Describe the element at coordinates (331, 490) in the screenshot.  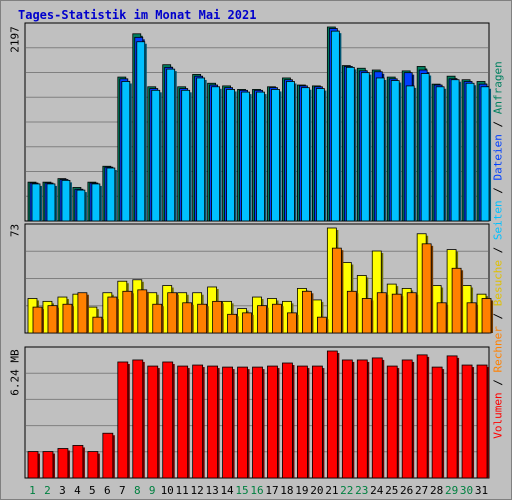
I see `x-tick-label-21: 21` at that location.